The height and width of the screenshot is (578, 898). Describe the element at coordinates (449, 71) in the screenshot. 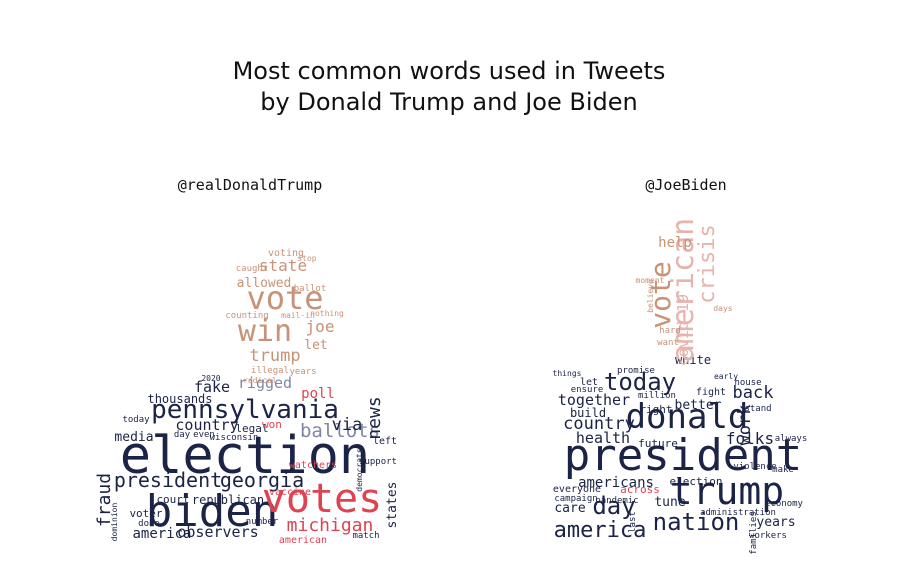

I see `chart-title-line-1: Most common words used in Tweets` at that location.